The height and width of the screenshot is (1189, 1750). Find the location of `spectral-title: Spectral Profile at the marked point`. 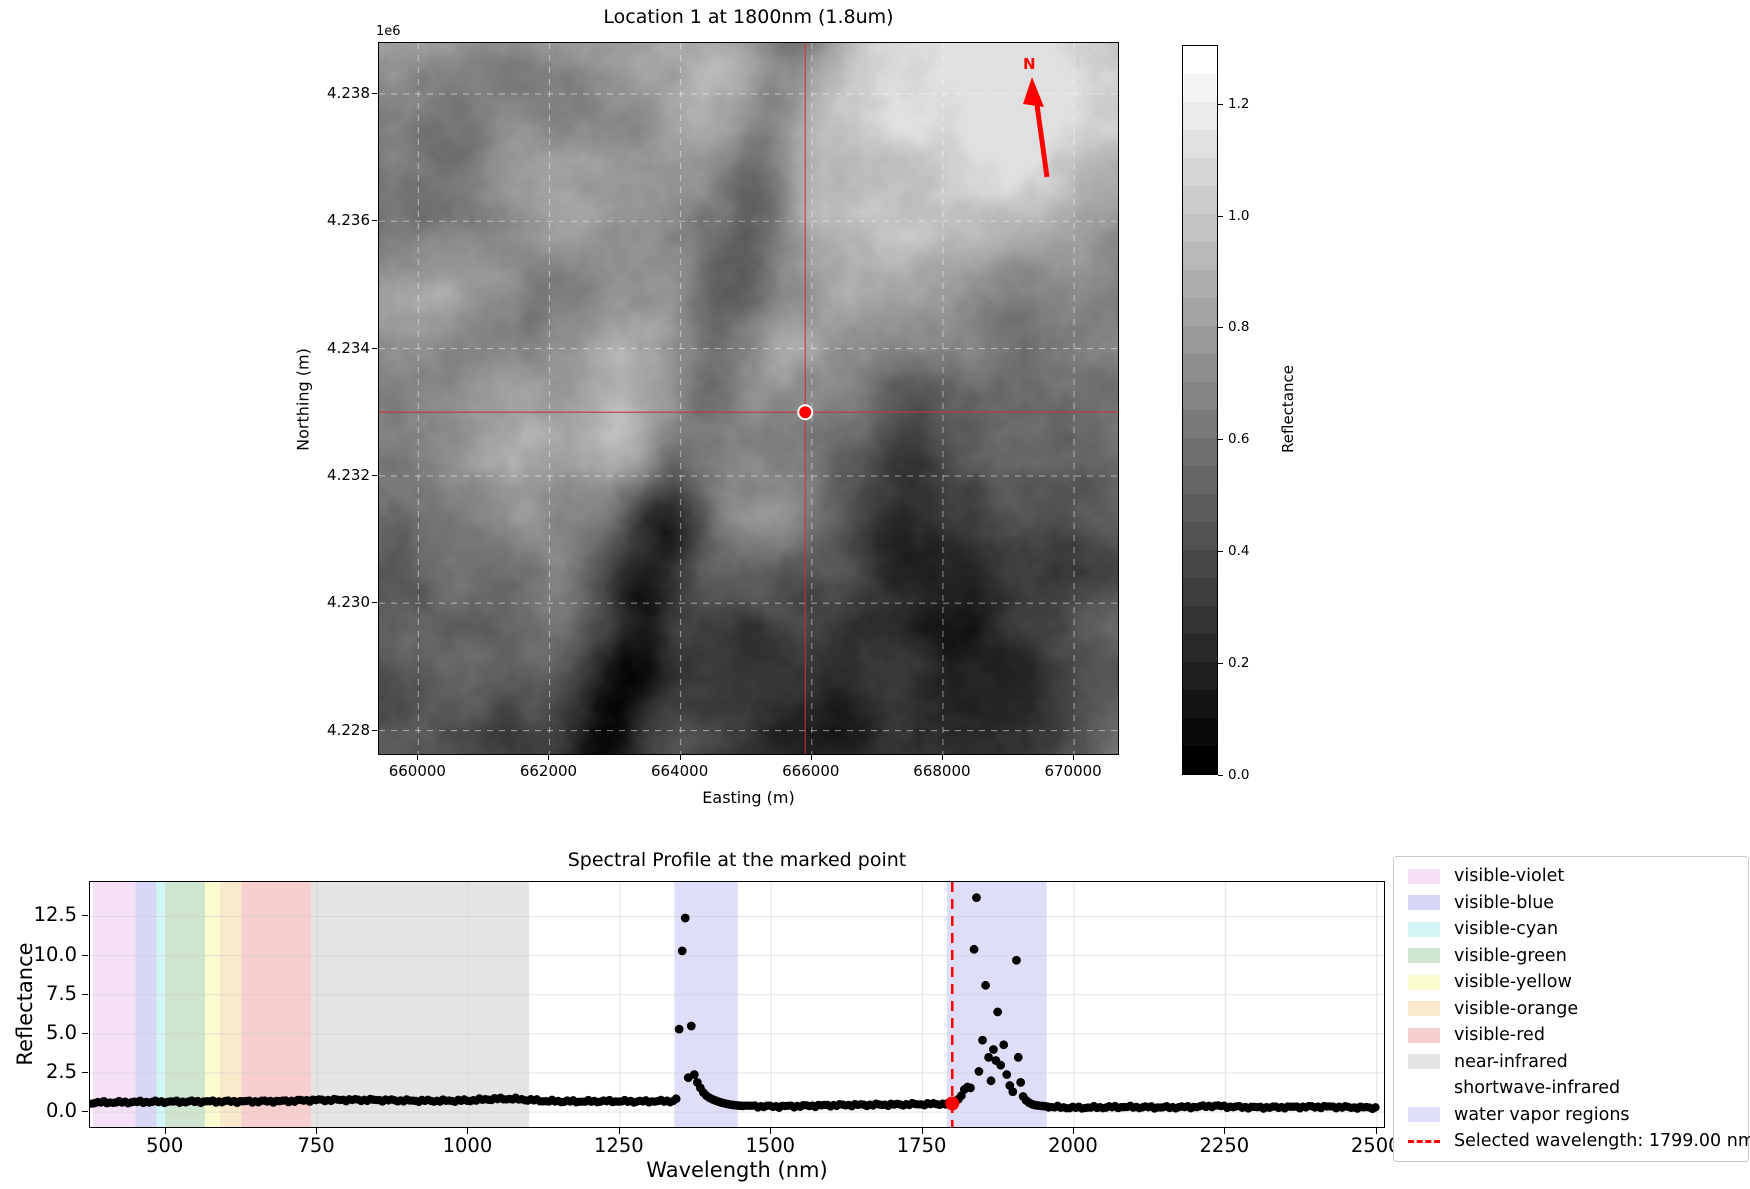

spectral-title: Spectral Profile at the marked point is located at coordinates (737, 860).